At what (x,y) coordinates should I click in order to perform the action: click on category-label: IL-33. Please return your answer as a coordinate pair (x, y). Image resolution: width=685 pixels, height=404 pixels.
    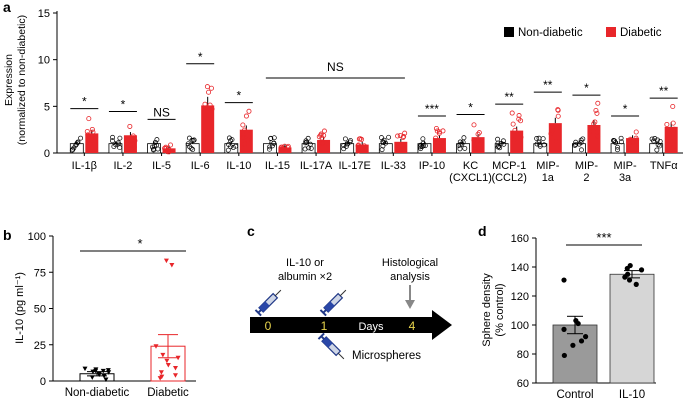
    Looking at the image, I should click on (393, 166).